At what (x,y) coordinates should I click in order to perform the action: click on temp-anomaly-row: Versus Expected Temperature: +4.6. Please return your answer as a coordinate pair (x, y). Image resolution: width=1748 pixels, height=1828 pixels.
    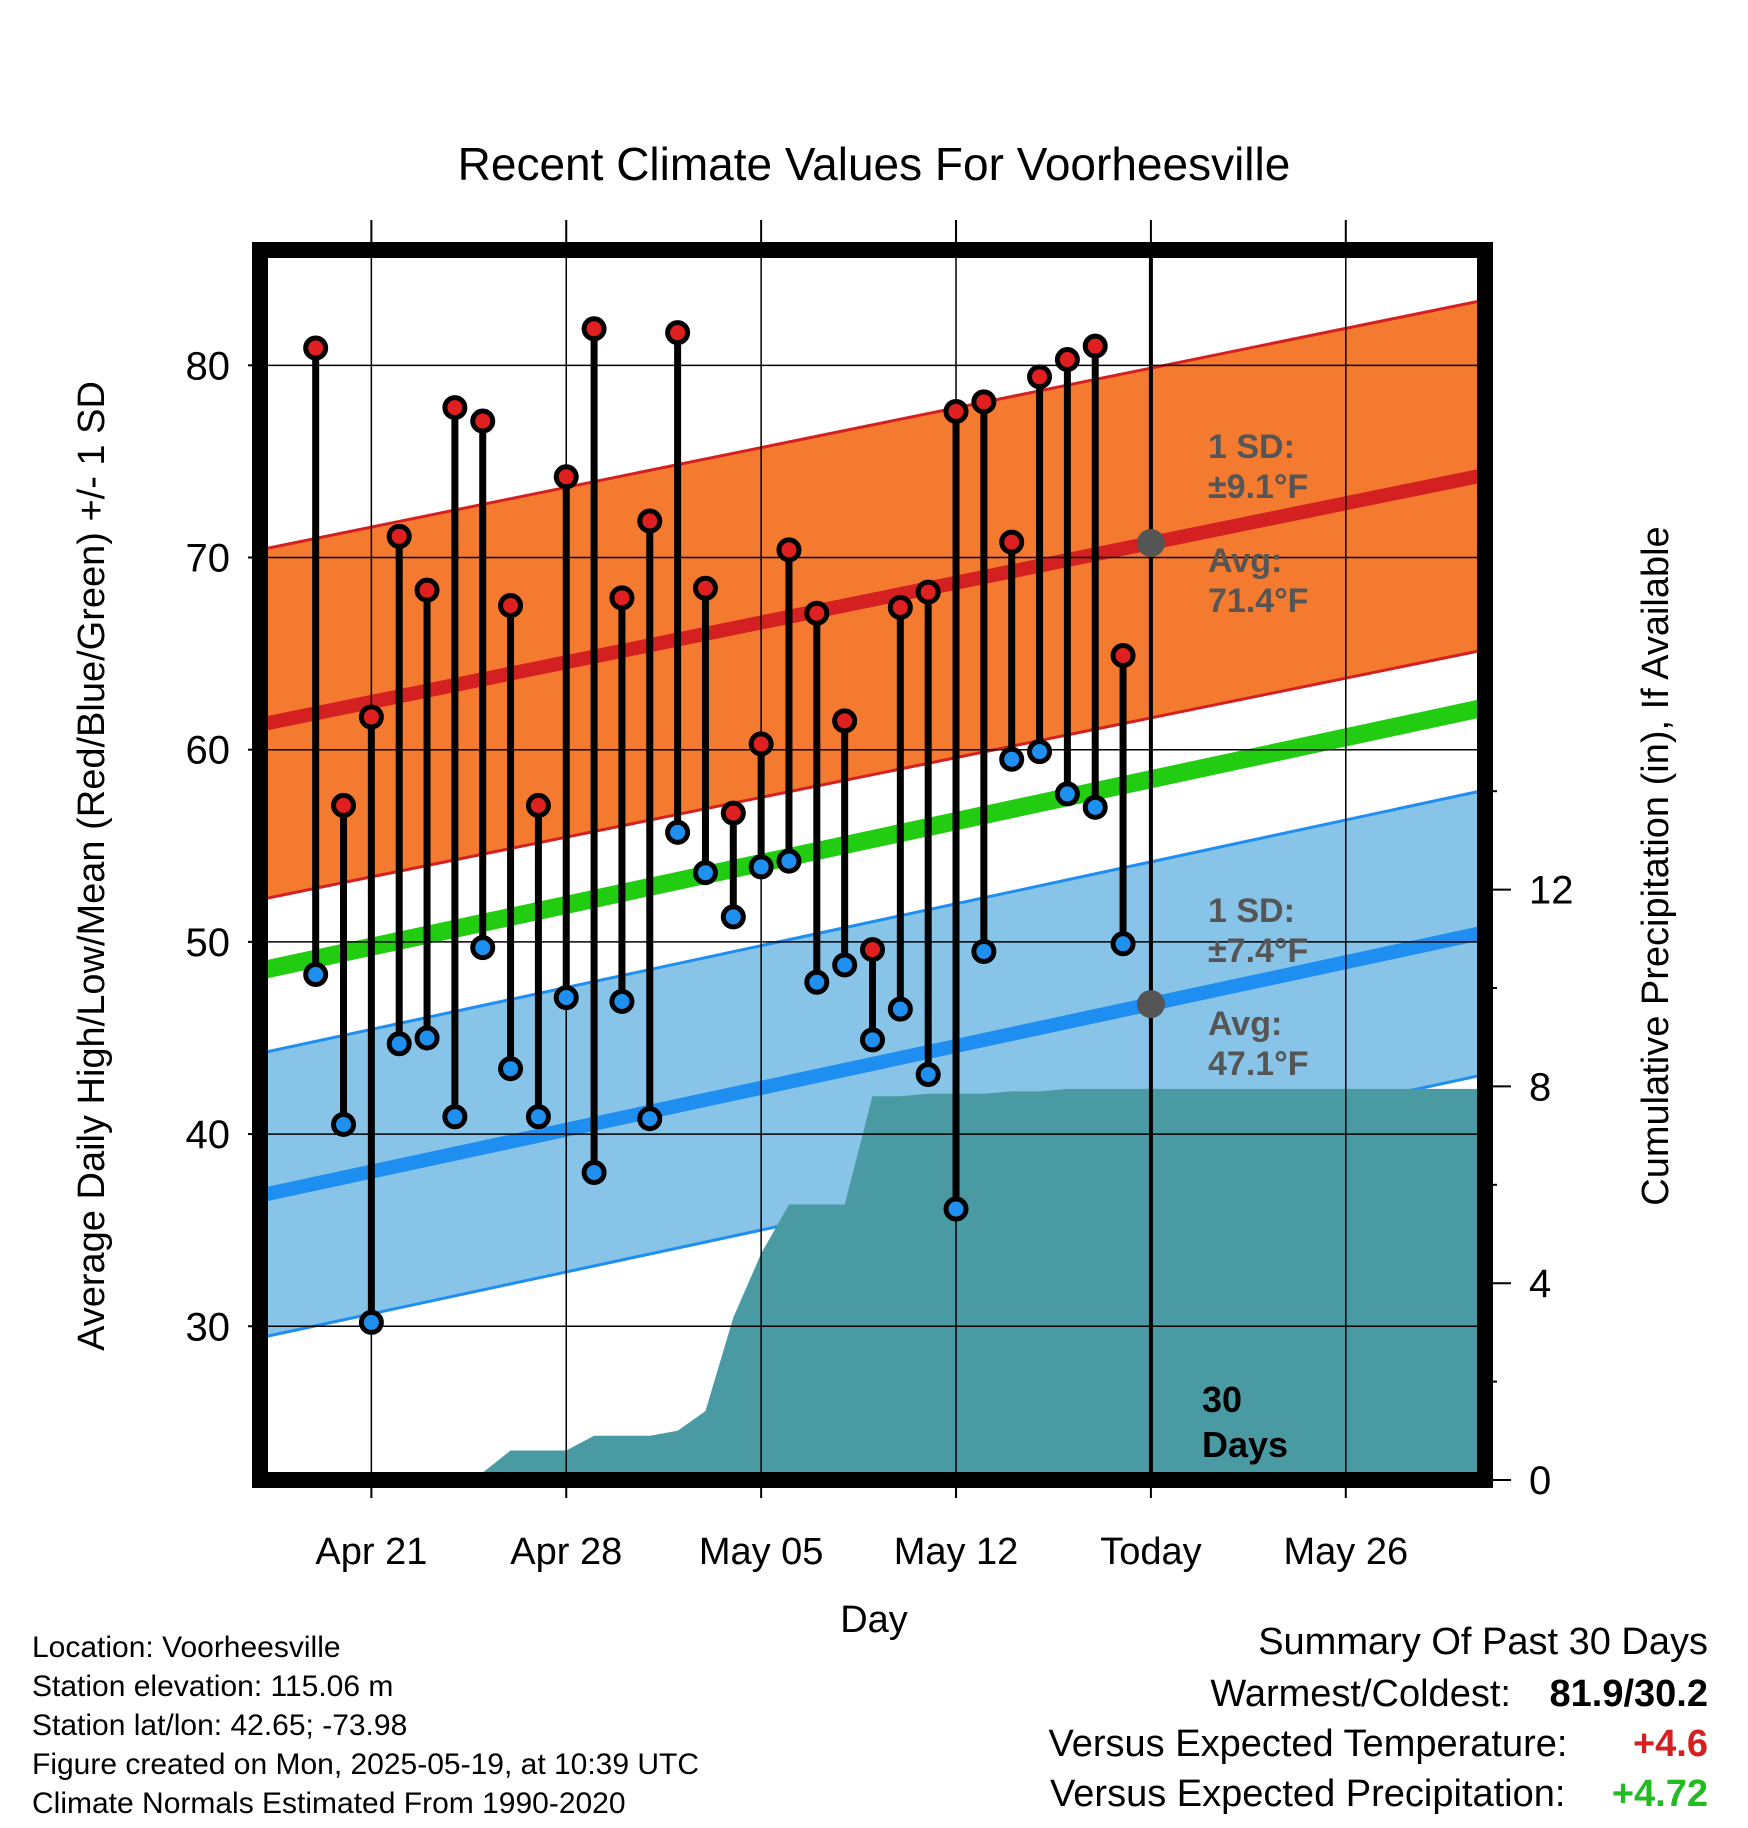
    Looking at the image, I should click on (1378, 1744).